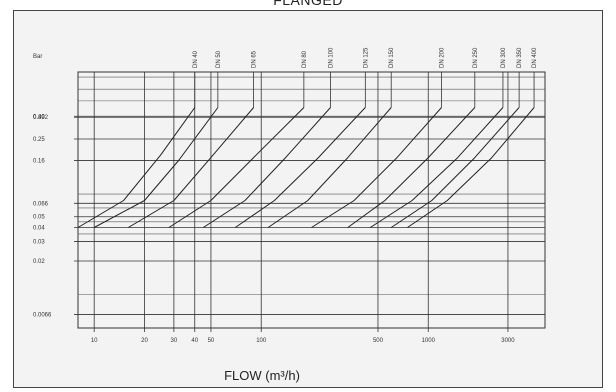 The width and height of the screenshot is (616, 392). Describe the element at coordinates (332, 57) in the screenshot. I see `series-label: DN 100` at that location.